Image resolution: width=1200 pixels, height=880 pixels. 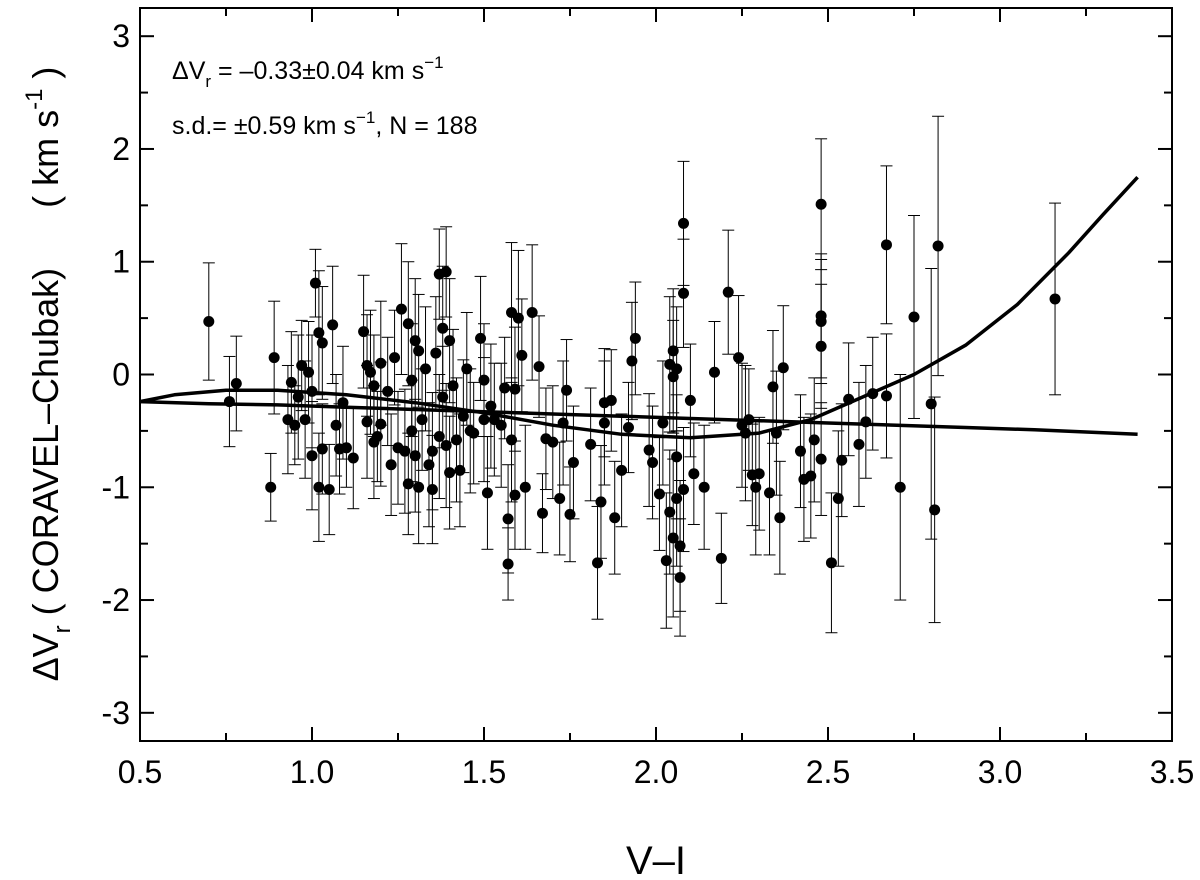 I want to click on annotation-sd: s.d.= ±0.59 km s−1, N = 188, so click(x=324, y=124).